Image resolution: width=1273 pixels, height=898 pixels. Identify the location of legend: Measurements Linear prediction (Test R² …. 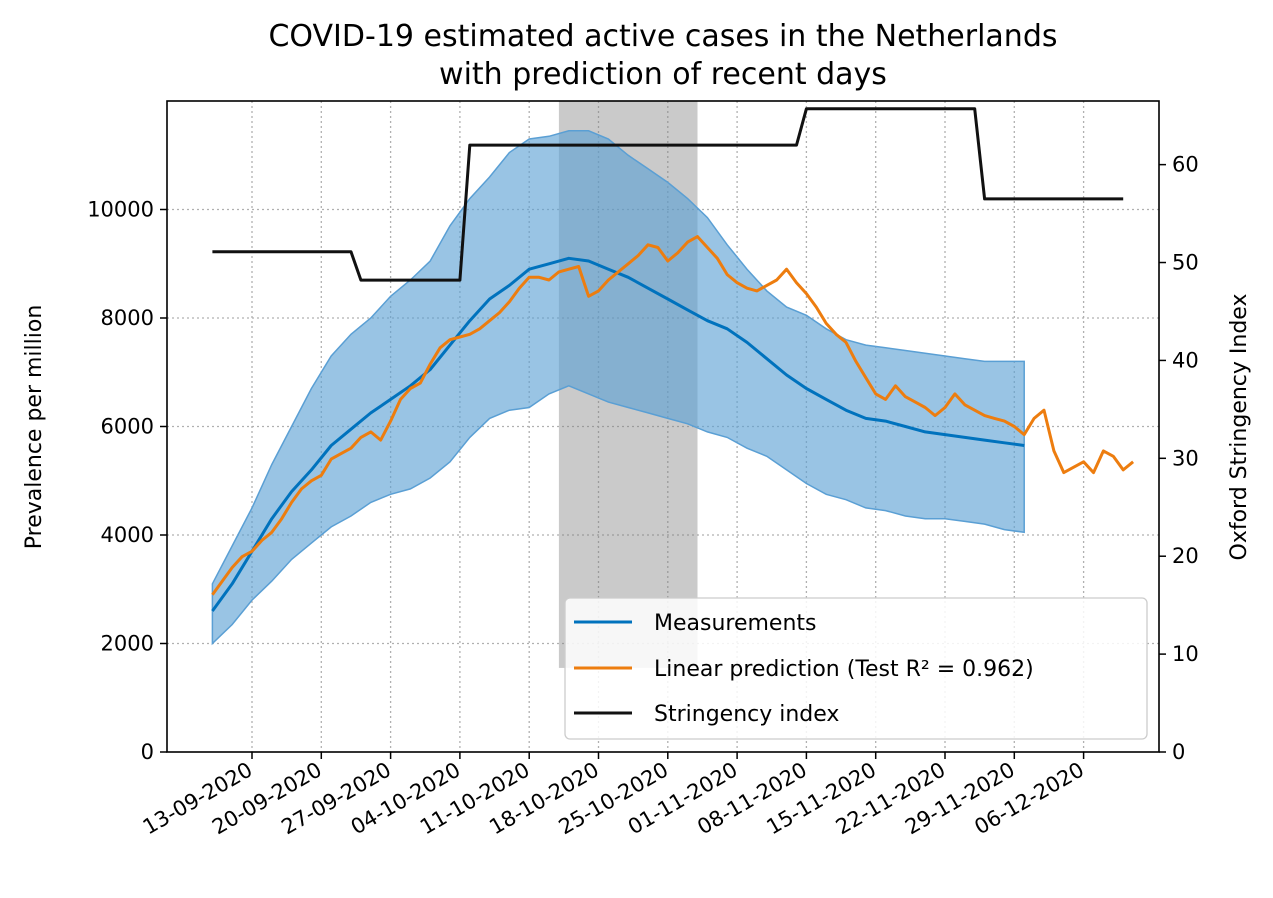
(856, 668).